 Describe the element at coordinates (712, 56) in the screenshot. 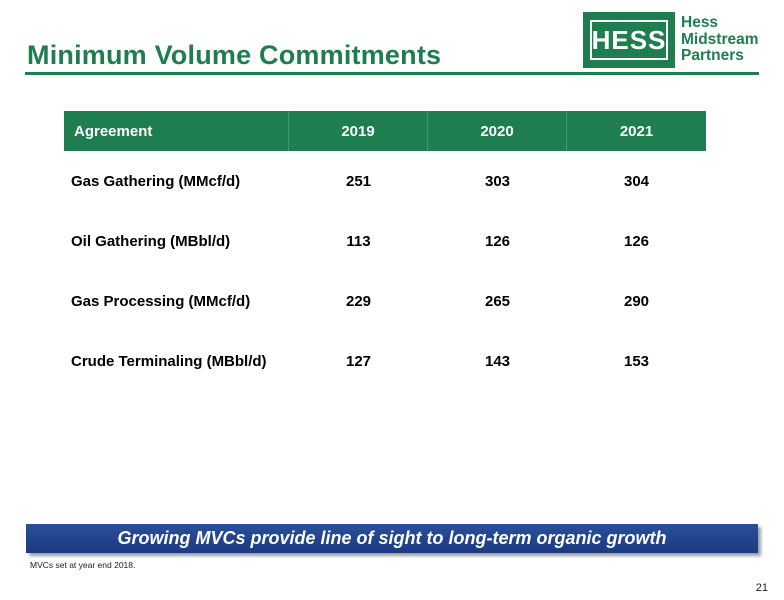

I see `logo-line-3: Partners` at that location.